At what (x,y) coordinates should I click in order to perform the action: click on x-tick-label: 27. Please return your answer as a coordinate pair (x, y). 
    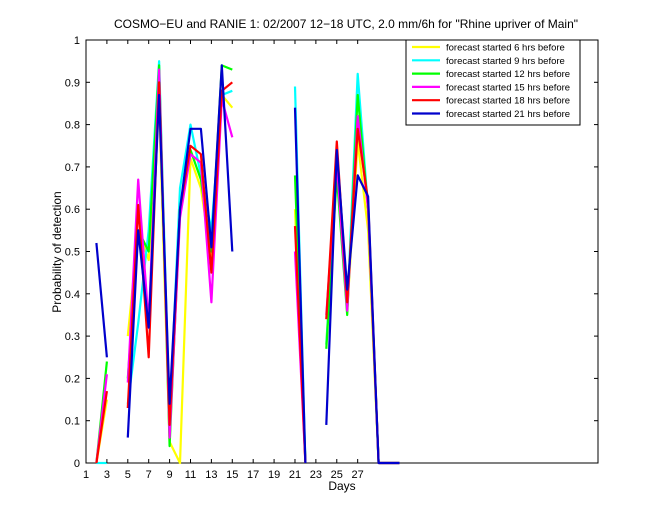
    Looking at the image, I should click on (358, 475).